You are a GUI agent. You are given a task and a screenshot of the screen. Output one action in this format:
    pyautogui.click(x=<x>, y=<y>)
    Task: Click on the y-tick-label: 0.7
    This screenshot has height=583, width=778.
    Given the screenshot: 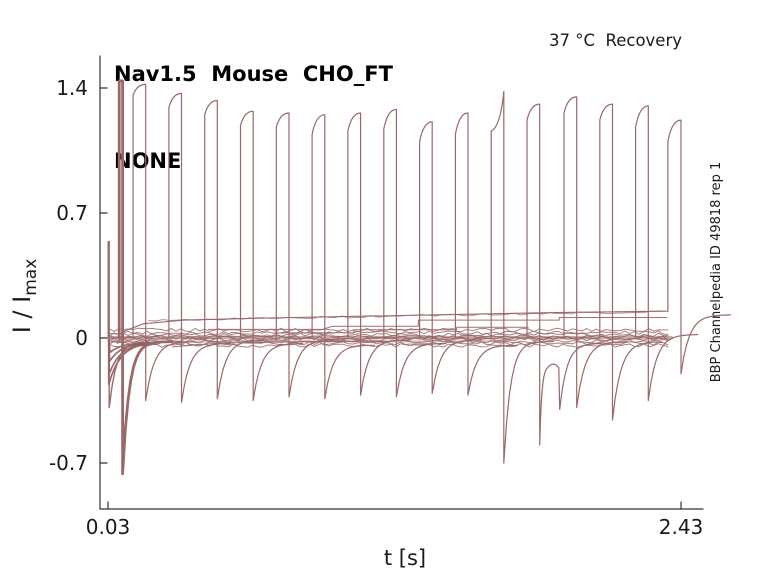 What is the action you would take?
    pyautogui.click(x=72, y=213)
    